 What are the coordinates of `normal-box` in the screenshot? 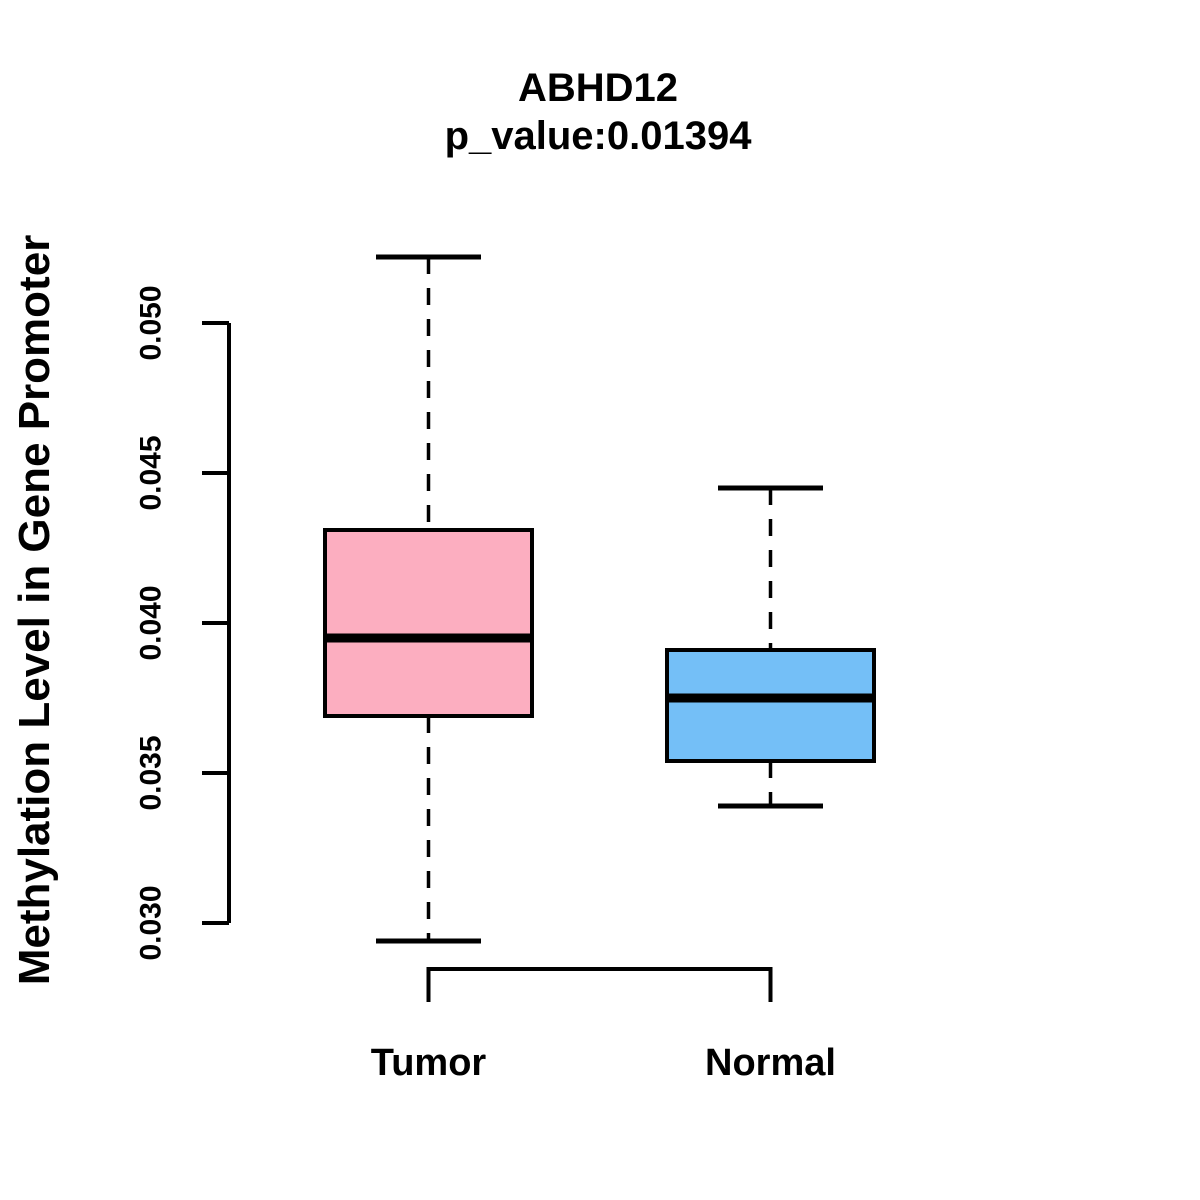 It's located at (770, 705).